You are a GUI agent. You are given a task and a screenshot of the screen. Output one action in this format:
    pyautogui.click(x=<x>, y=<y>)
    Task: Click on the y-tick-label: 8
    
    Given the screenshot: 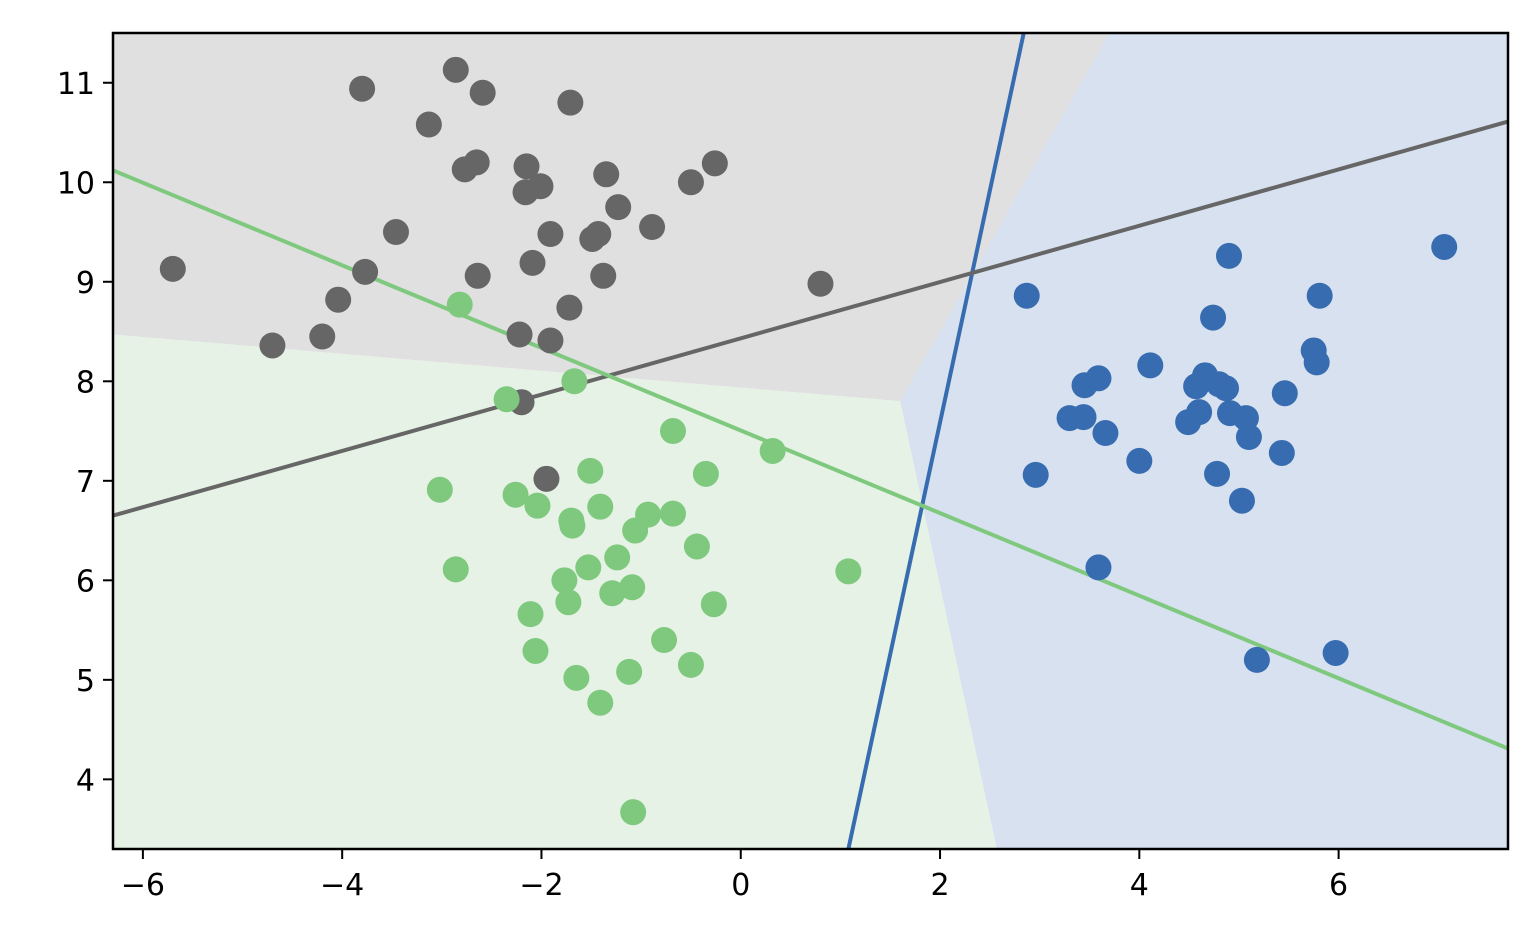 What is the action you would take?
    pyautogui.click(x=85, y=382)
    